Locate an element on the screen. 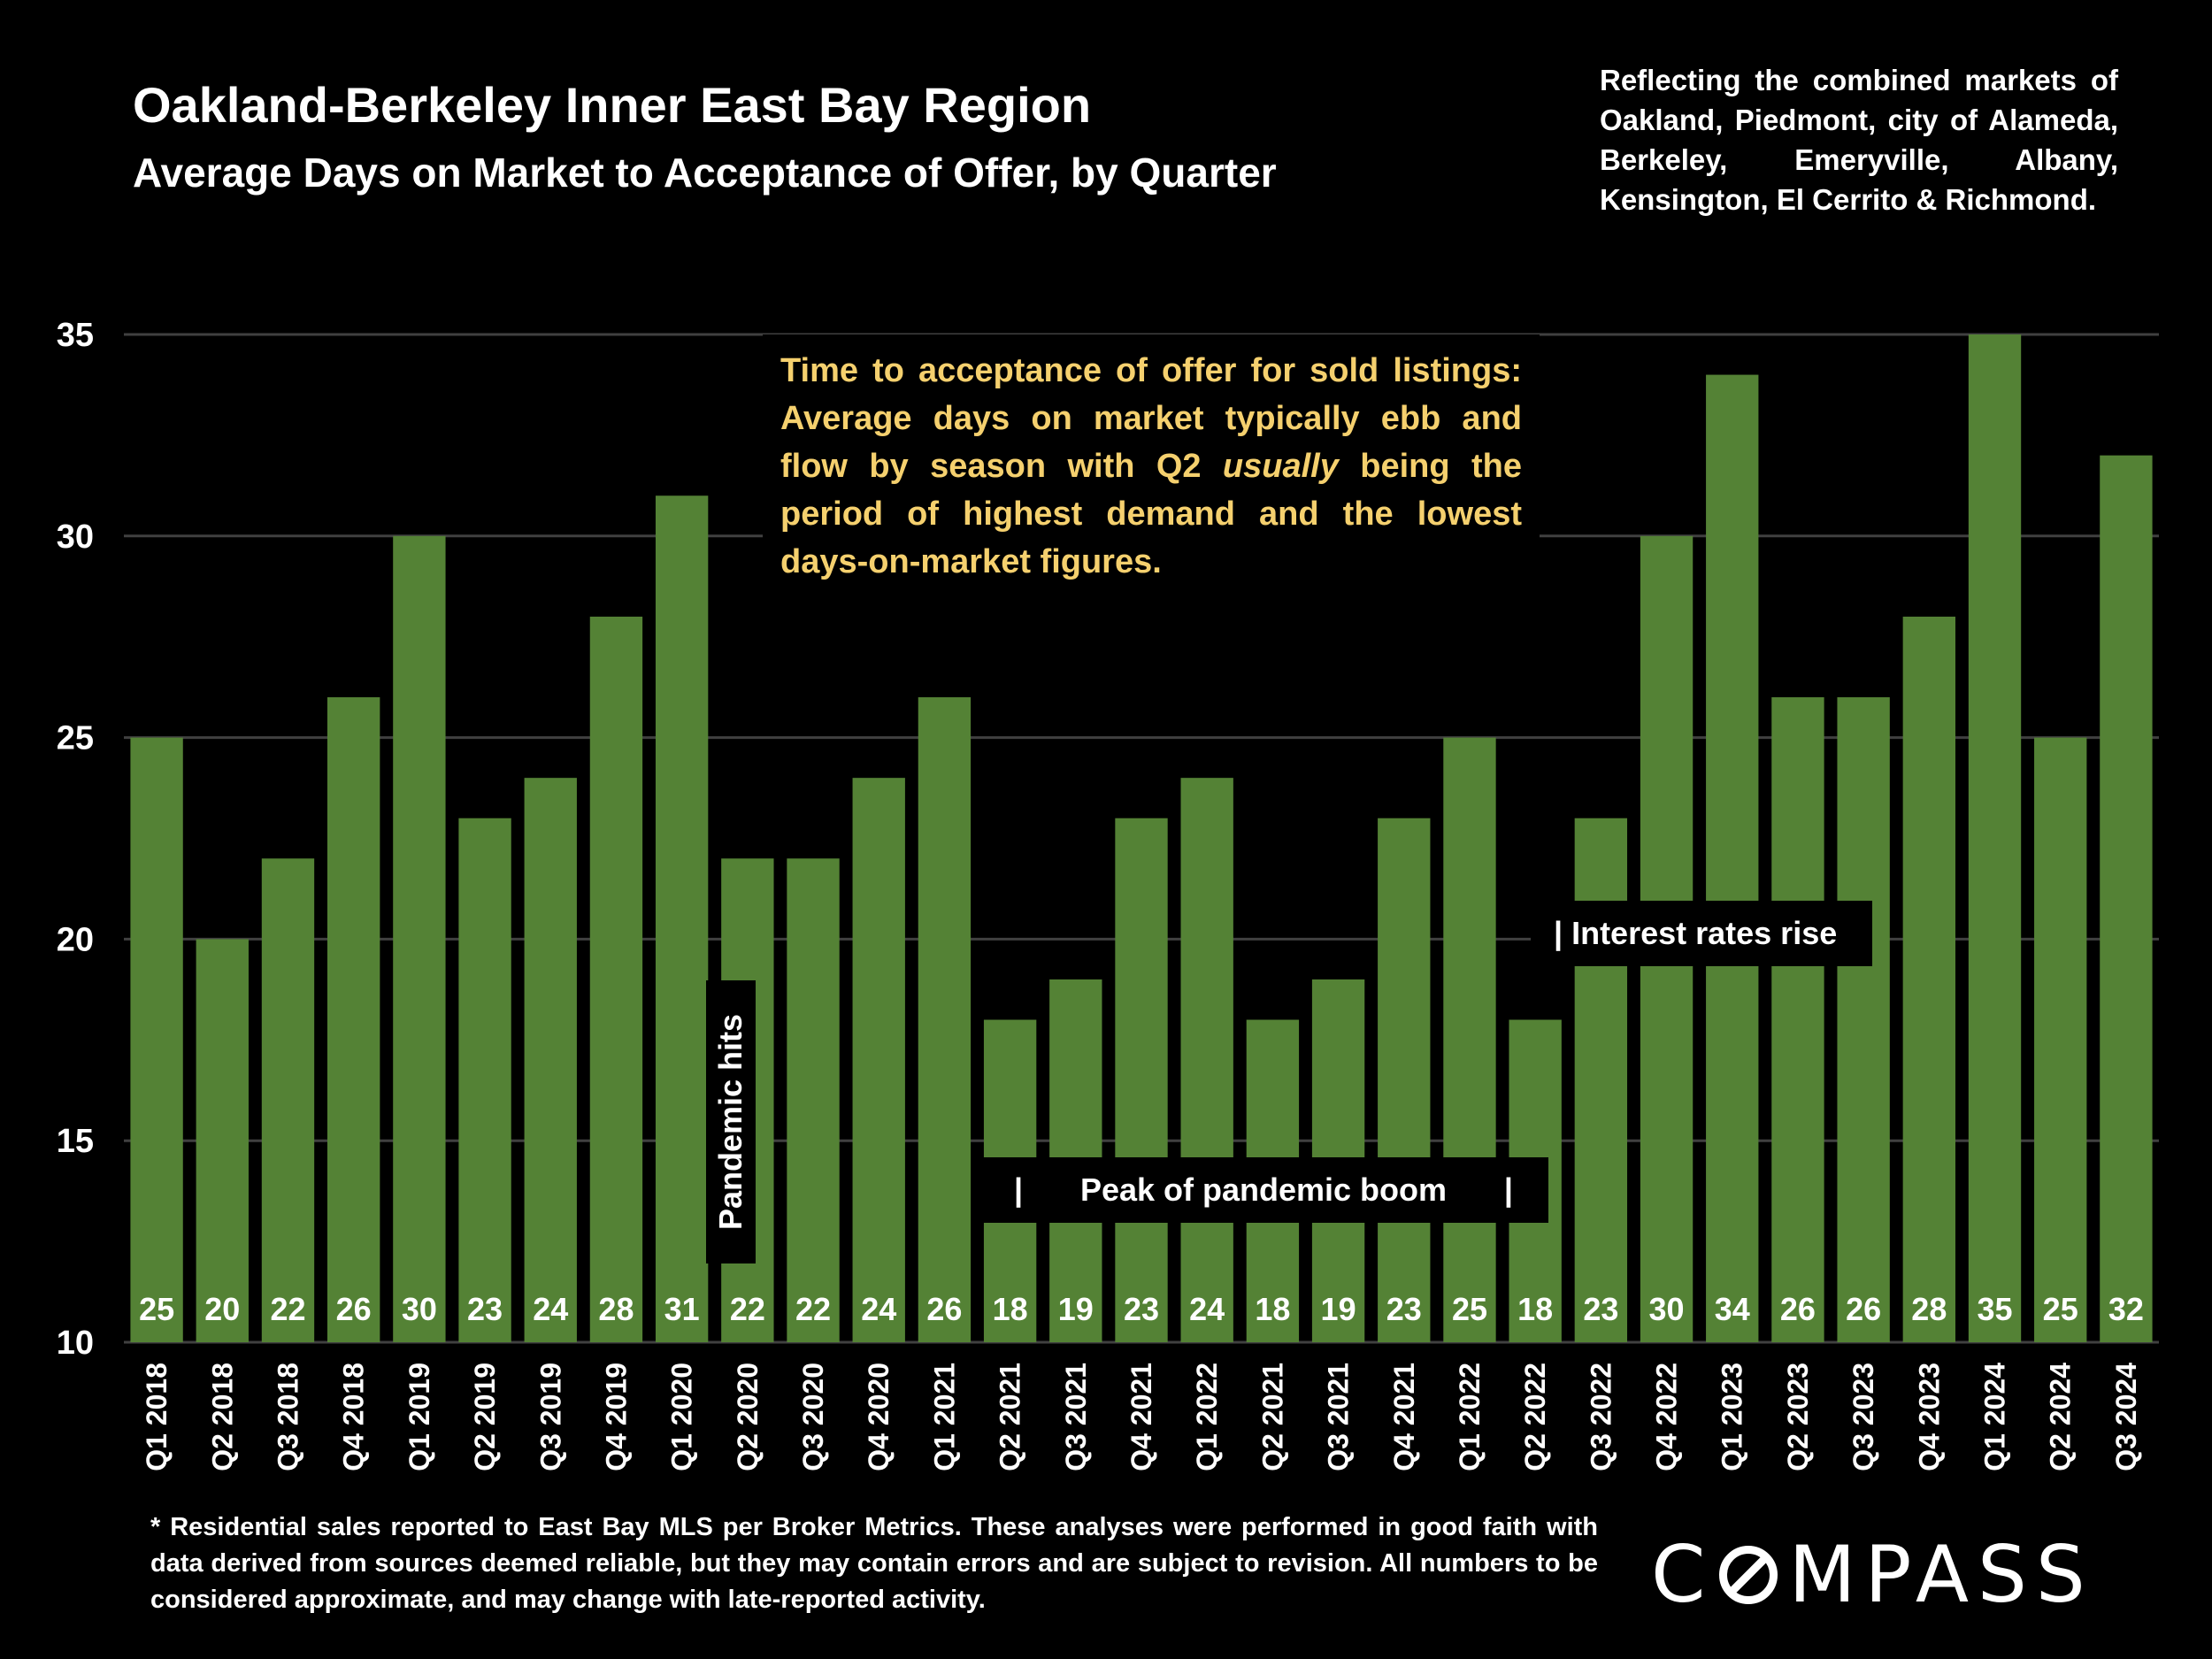 The height and width of the screenshot is (1659, 2212). compass-logo: C MPASS is located at coordinates (1873, 1575).